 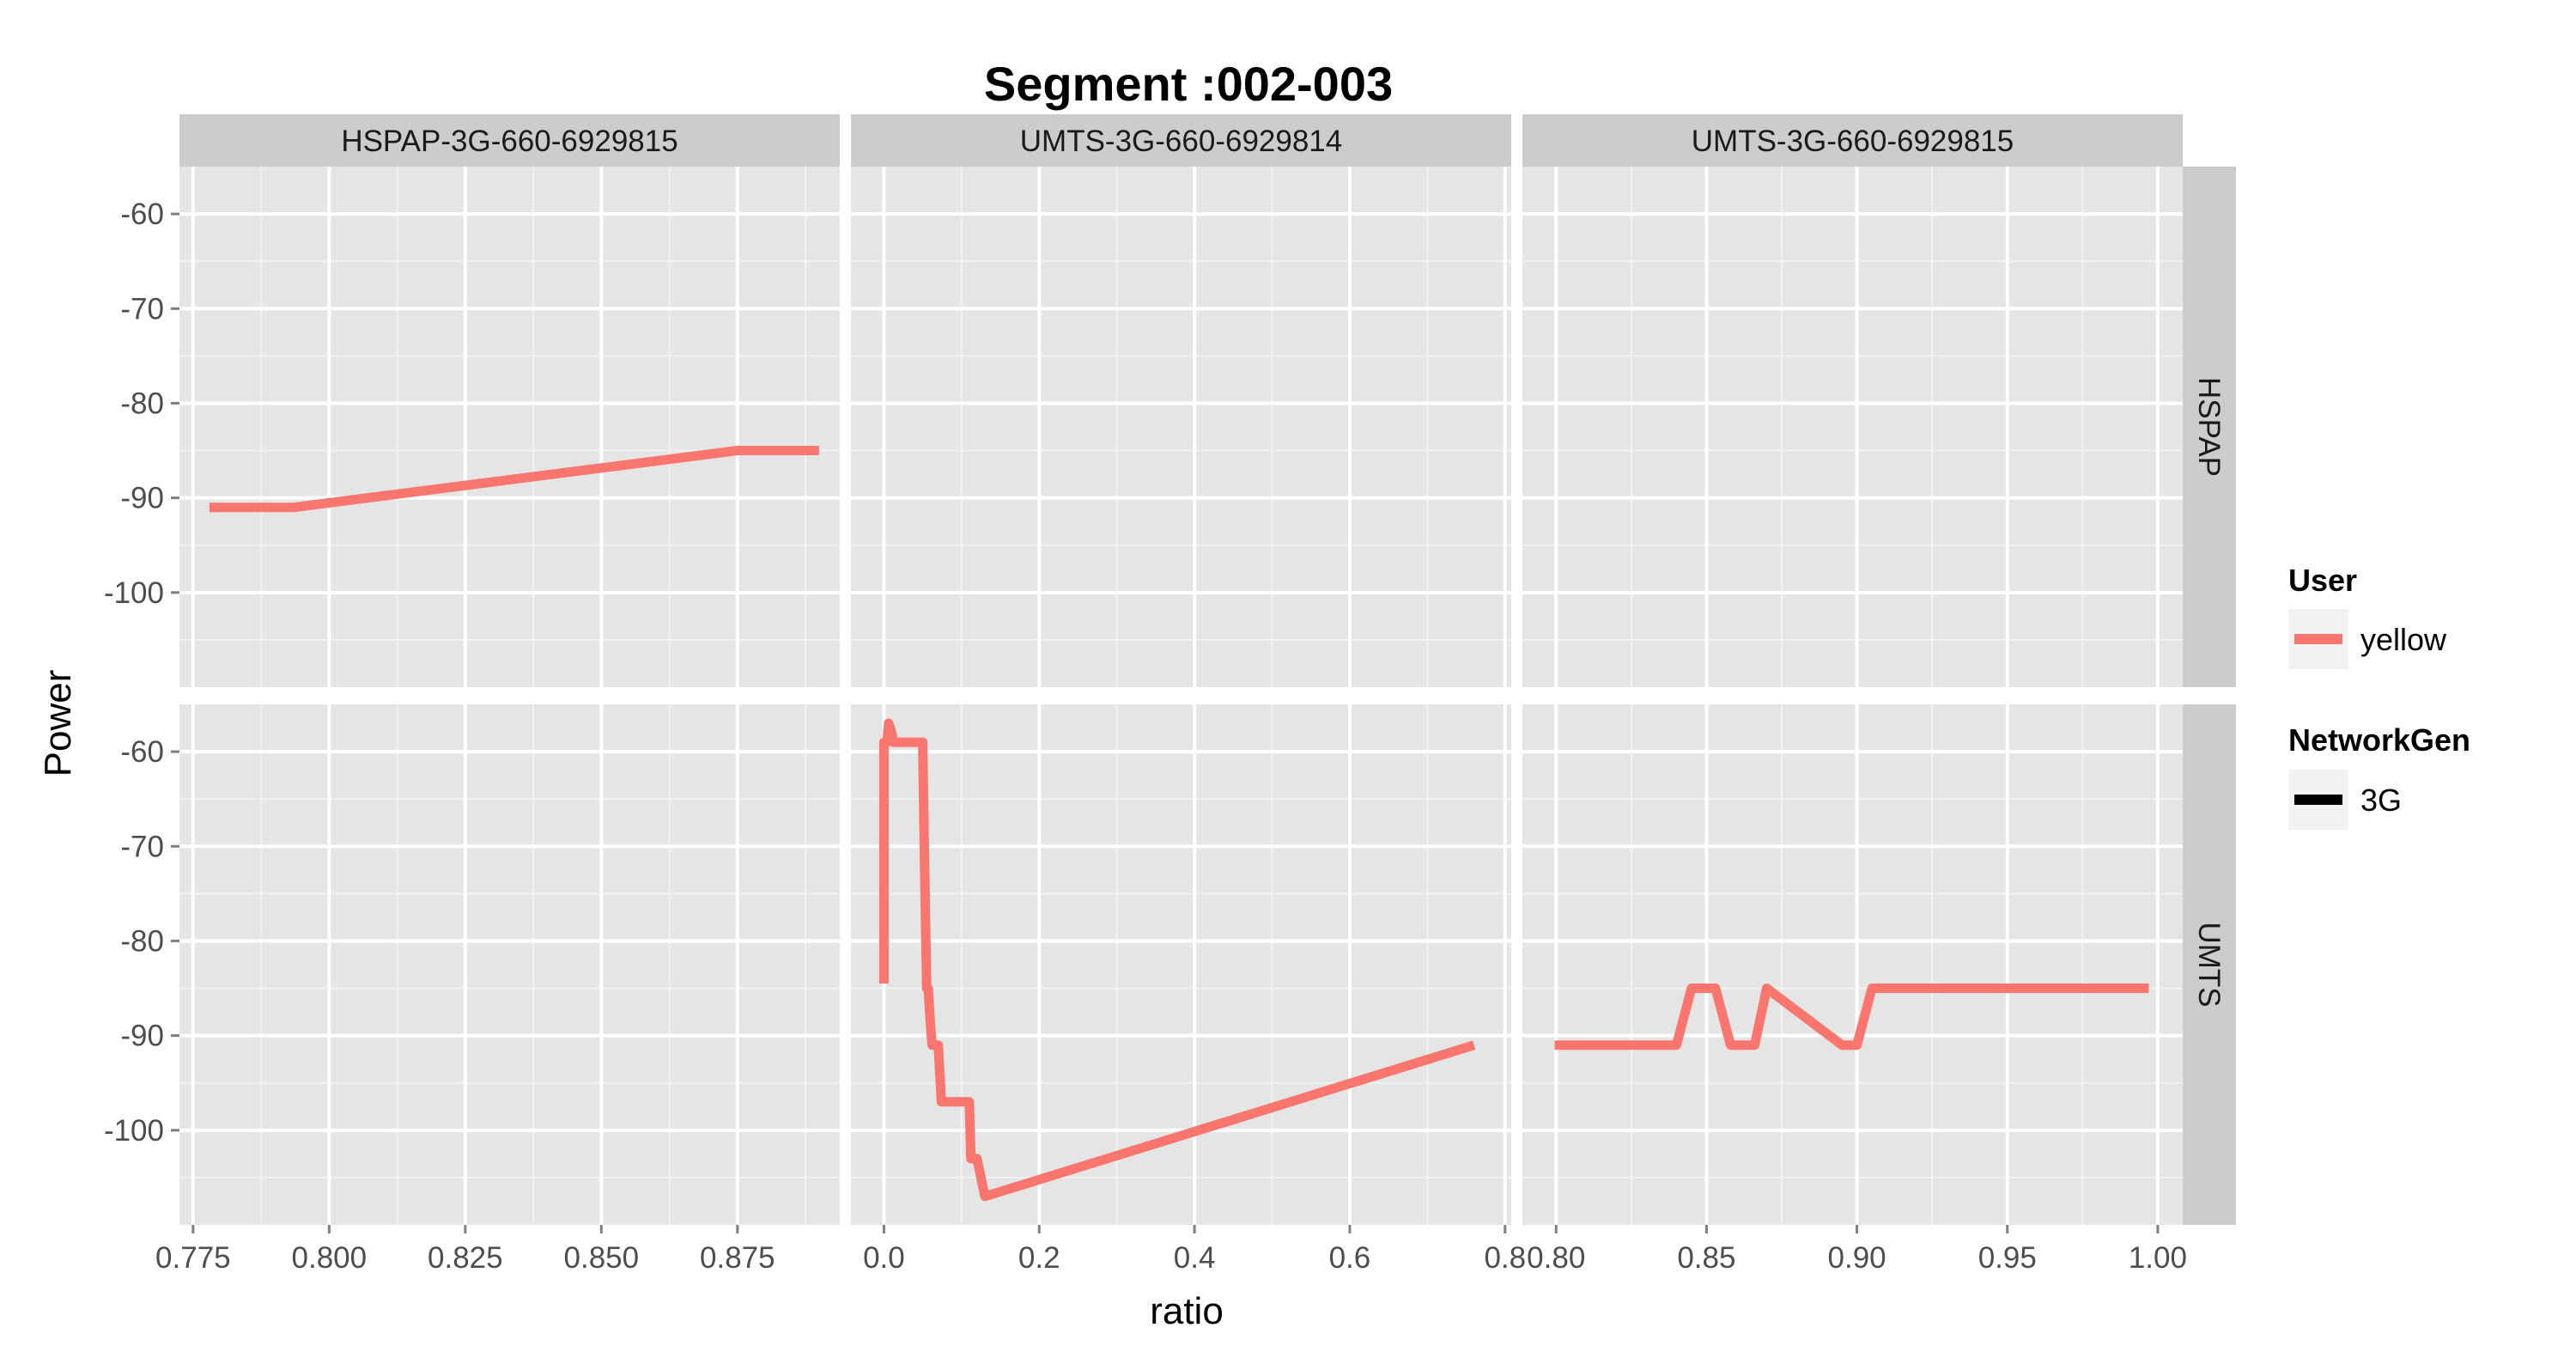 What do you see at coordinates (737, 1258) in the screenshot?
I see `x-tick-label: 0.875` at bounding box center [737, 1258].